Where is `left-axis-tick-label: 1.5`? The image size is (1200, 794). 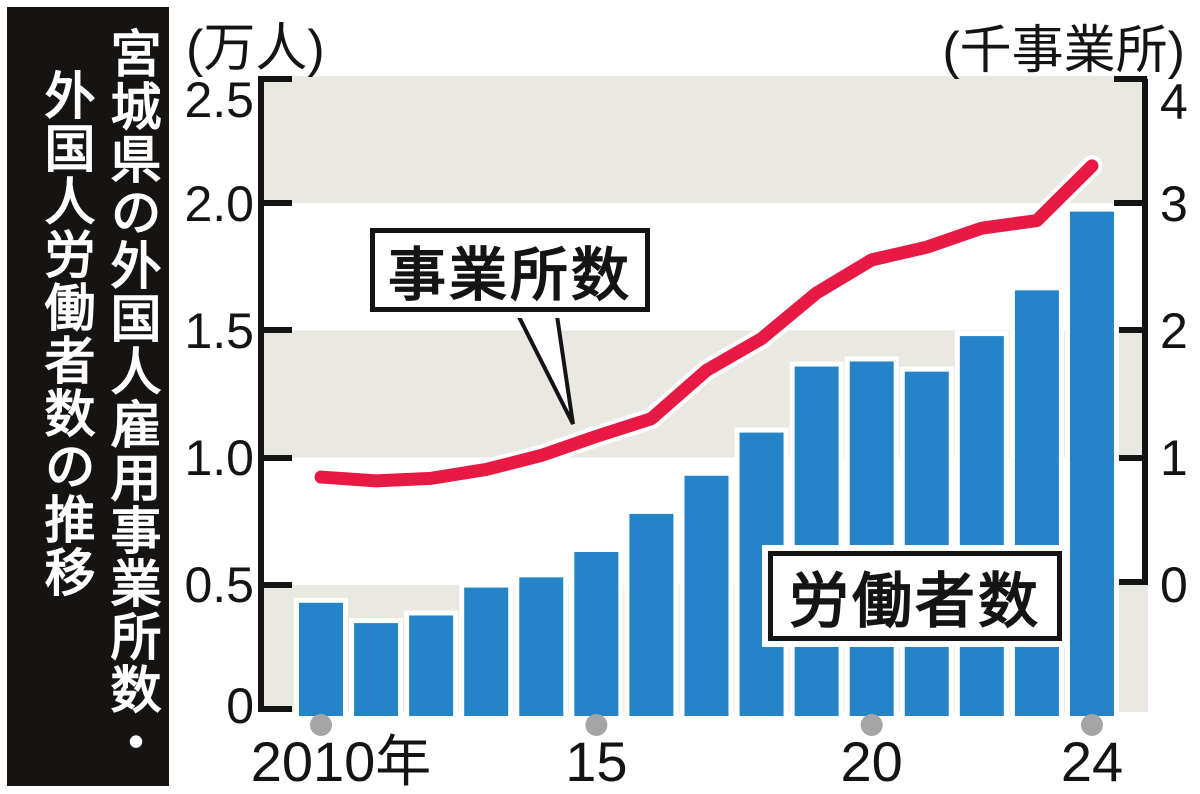 left-axis-tick-label: 1.5 is located at coordinates (219, 331).